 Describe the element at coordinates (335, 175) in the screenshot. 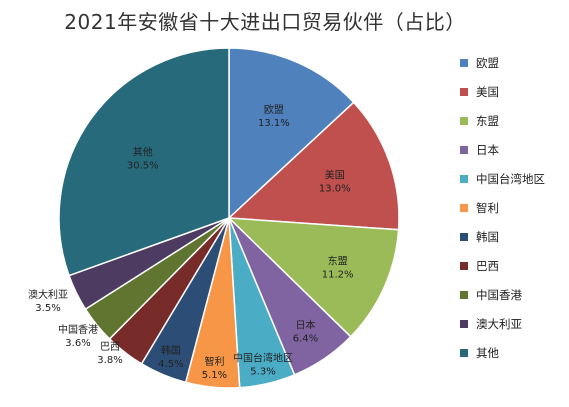

I see `slice-name-label: 美国` at that location.